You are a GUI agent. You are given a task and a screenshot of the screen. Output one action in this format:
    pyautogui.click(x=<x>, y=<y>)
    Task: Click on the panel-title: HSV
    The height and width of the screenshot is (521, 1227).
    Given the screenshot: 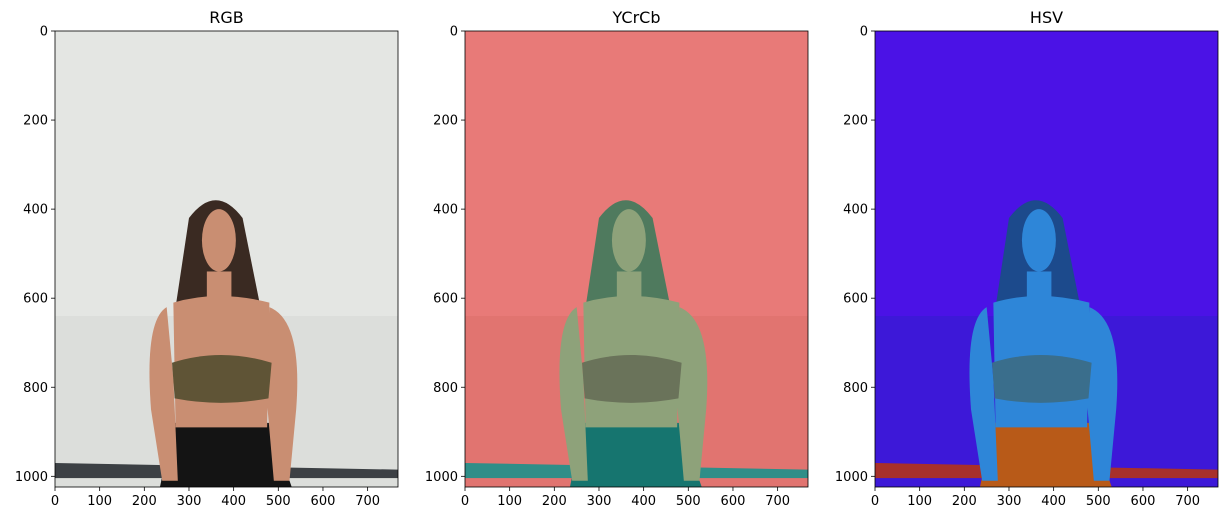 What is the action you would take?
    pyautogui.click(x=1046, y=17)
    